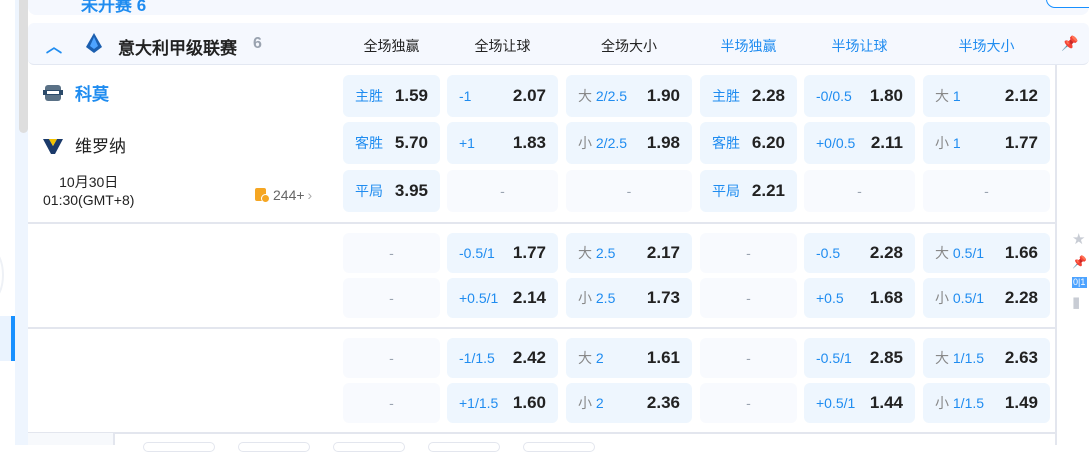 The image size is (1089, 452). I want to click on favorite-star-icon: ★, so click(1079, 239).